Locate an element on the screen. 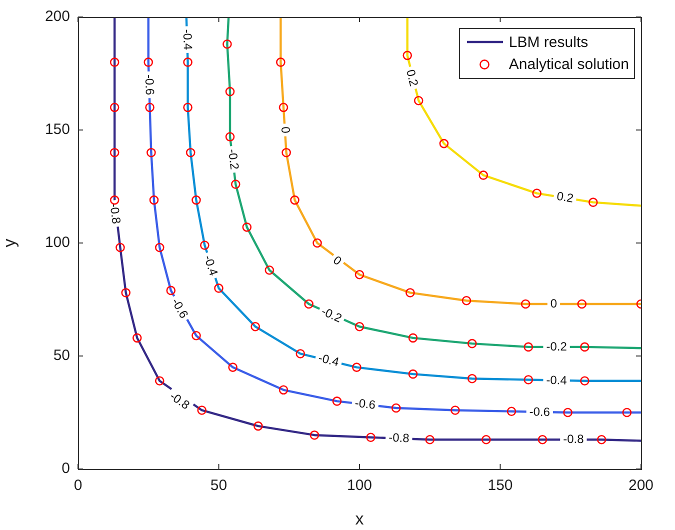  x-tick-label: 100 is located at coordinates (359, 485).